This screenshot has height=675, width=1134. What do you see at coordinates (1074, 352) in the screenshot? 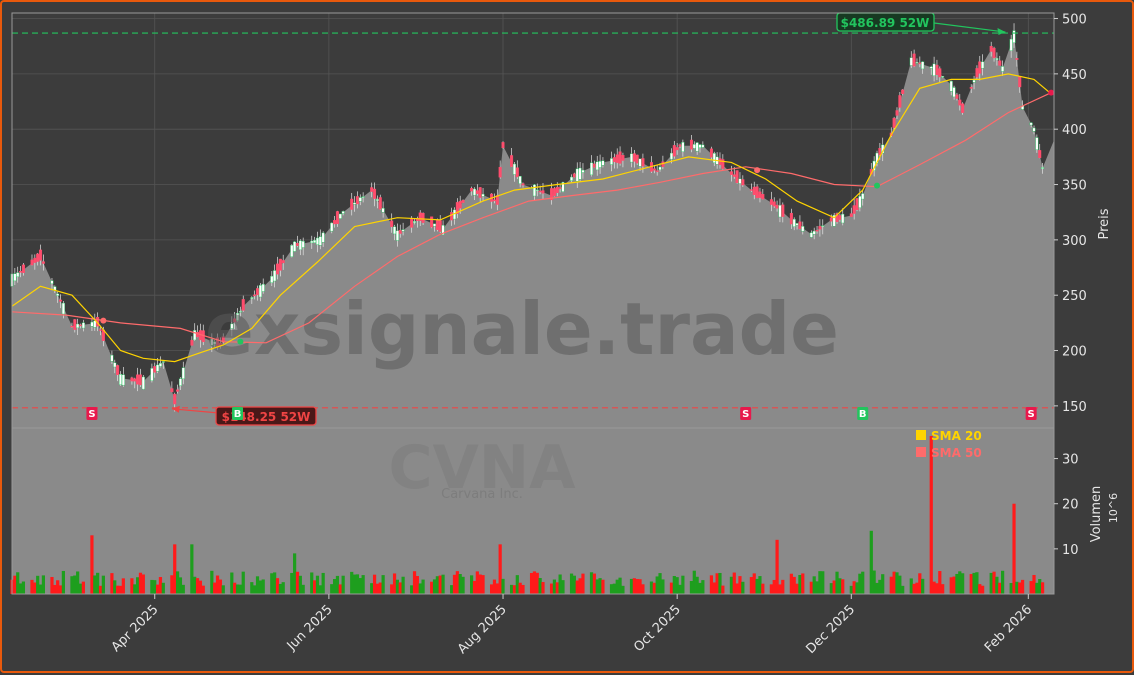
I see `price-tick-label: 200` at bounding box center [1074, 352].